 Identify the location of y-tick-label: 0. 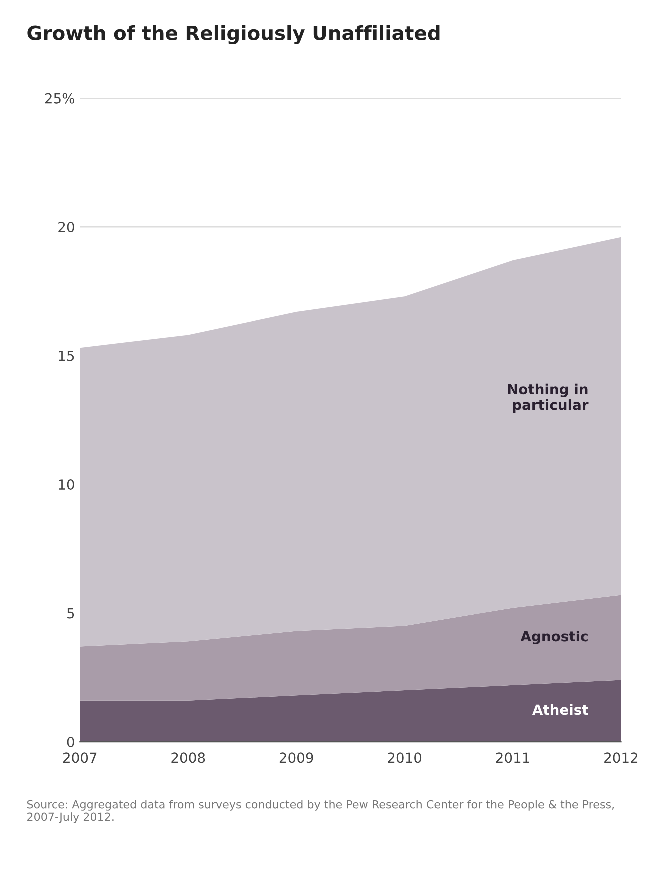
(70, 742).